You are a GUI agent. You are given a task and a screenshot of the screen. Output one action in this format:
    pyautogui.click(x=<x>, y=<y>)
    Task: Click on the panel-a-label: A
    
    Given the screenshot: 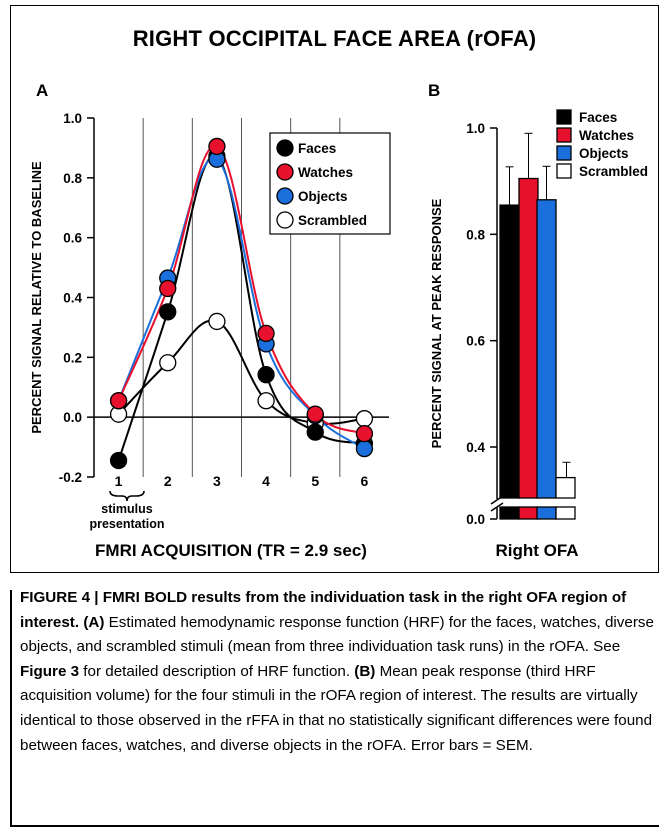 What is the action you would take?
    pyautogui.click(x=42, y=90)
    